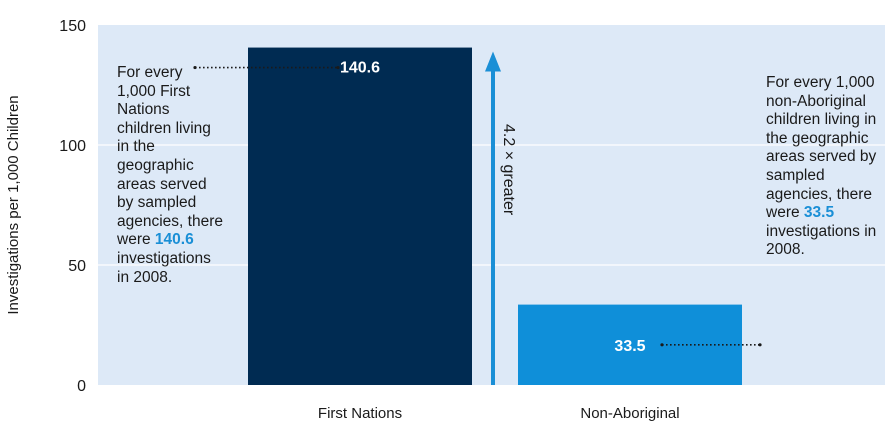 The image size is (885, 424). I want to click on left-annotation-highlight: 140.6, so click(174, 240).